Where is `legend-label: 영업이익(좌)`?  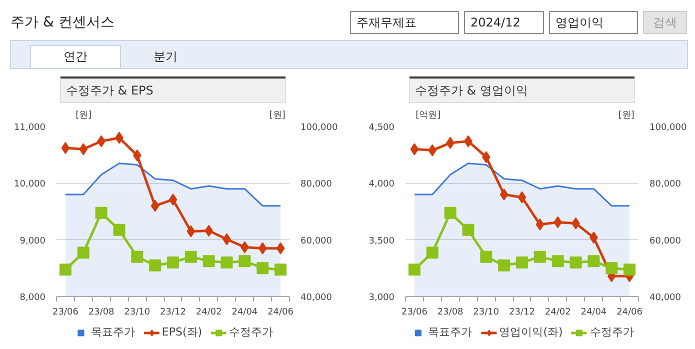
legend-label: 영업이익(좌) is located at coordinates (531, 332).